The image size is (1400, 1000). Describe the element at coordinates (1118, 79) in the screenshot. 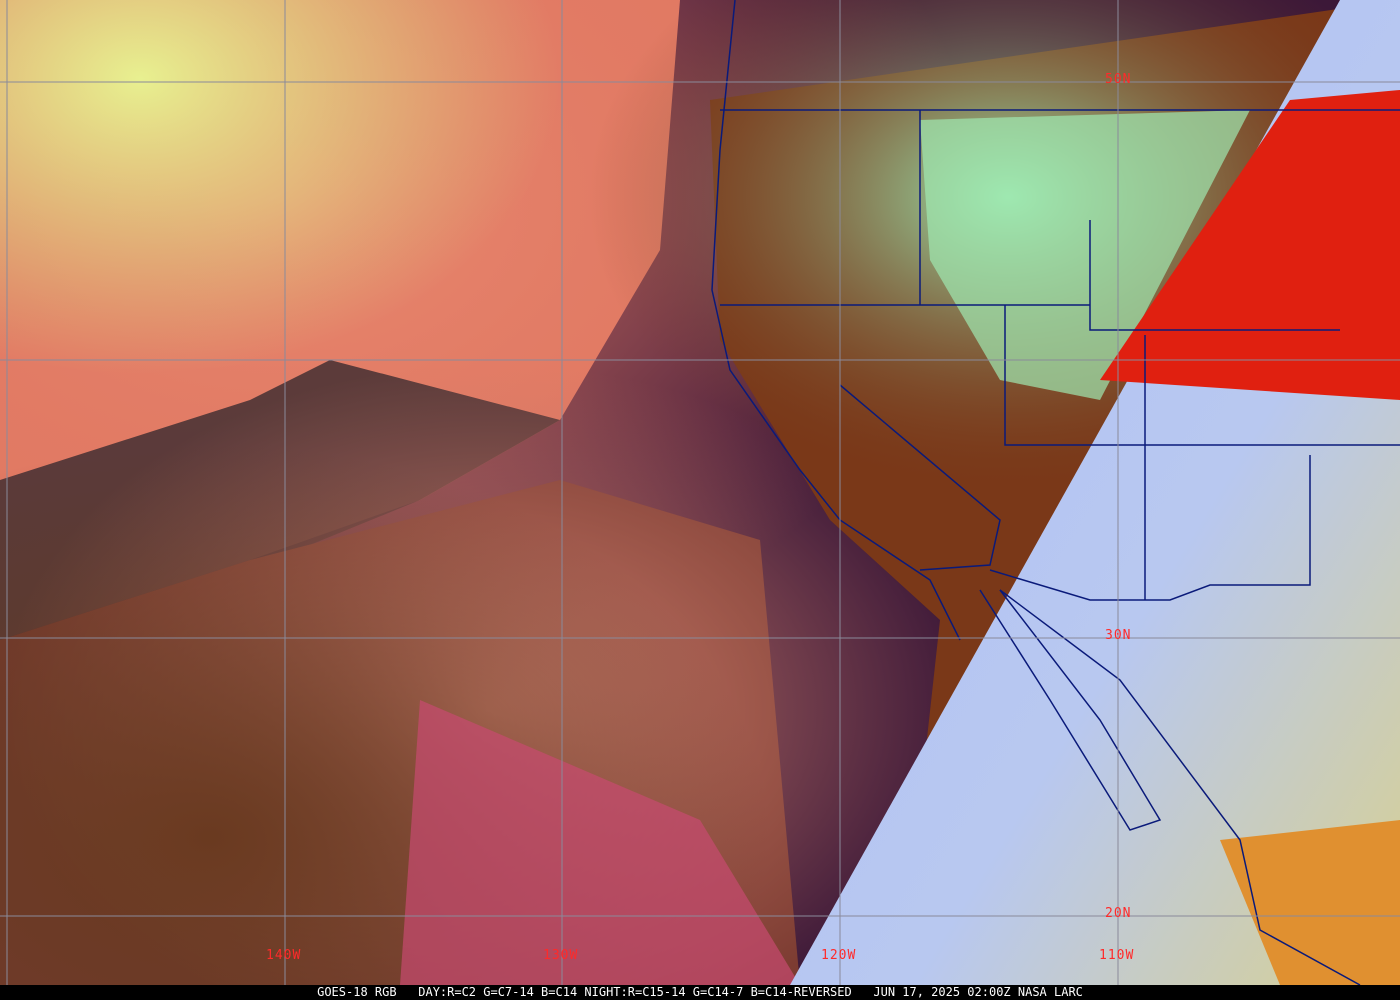

I see `latitude-label-50n: 50N` at that location.